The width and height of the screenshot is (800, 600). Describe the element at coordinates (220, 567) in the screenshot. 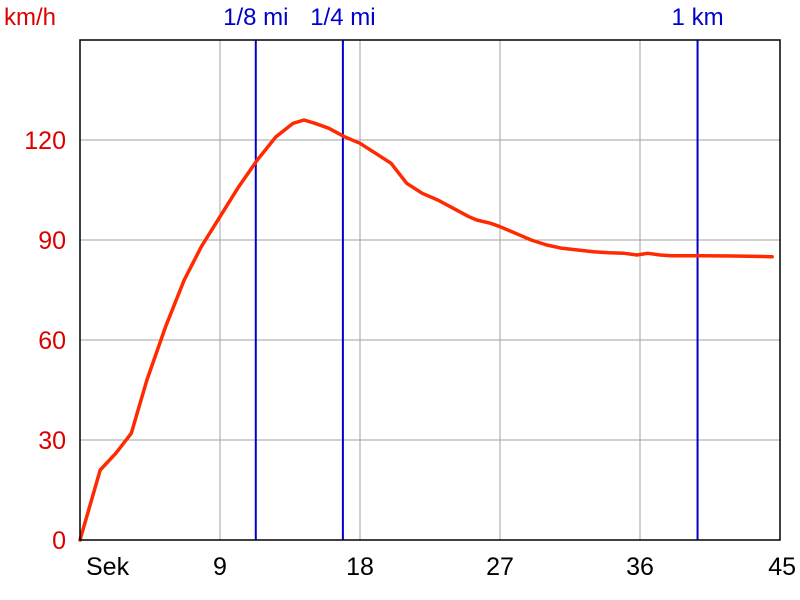

I see `x-tick-label: 9` at that location.